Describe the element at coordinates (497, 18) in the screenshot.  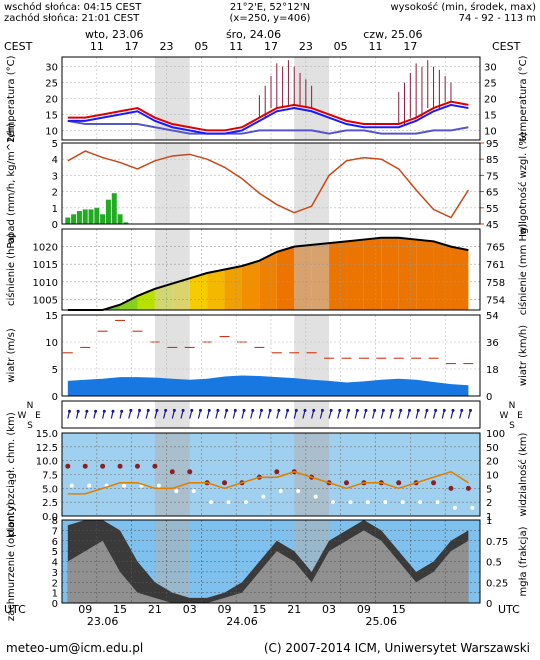
I see `altitude-values: 74 - 92 - 113 m` at that location.